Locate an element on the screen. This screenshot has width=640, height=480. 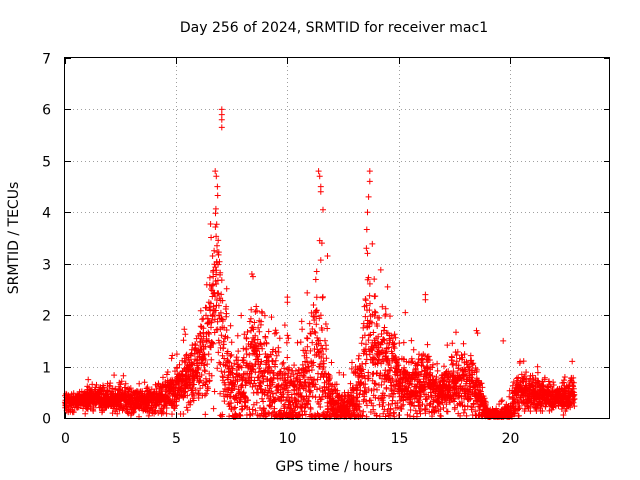
y-axis-title: SRMTID / TECUs is located at coordinates (14, 238).